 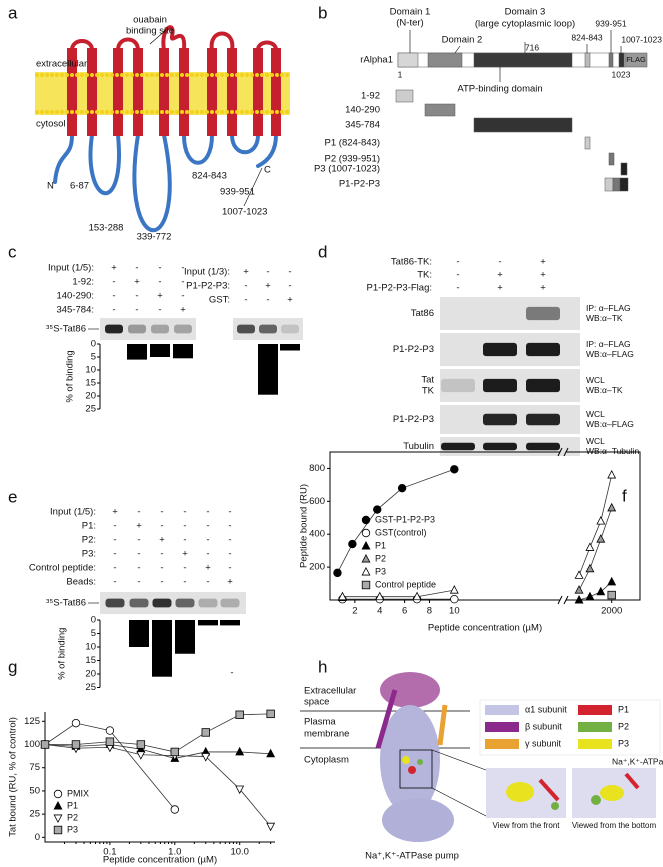 What do you see at coordinates (75, 310) in the screenshot?
I see `row-label: 345-784:` at bounding box center [75, 310].